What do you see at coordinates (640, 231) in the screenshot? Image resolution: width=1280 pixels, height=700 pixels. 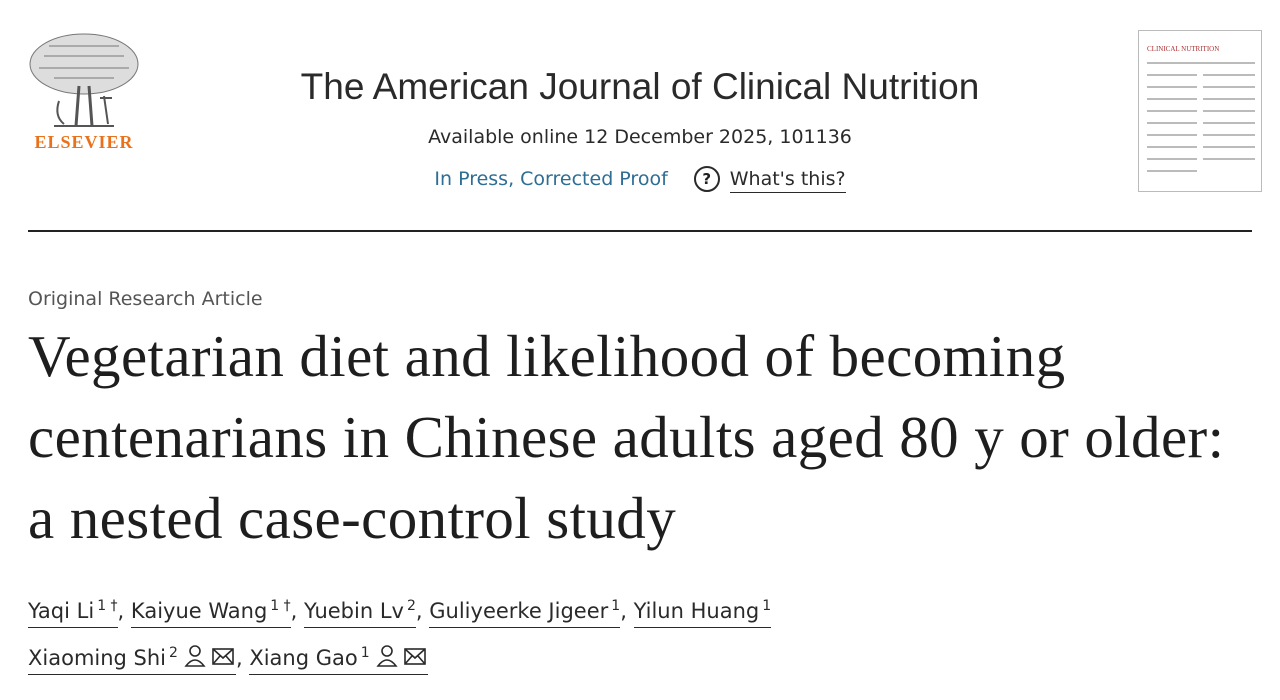 I see `divider` at bounding box center [640, 231].